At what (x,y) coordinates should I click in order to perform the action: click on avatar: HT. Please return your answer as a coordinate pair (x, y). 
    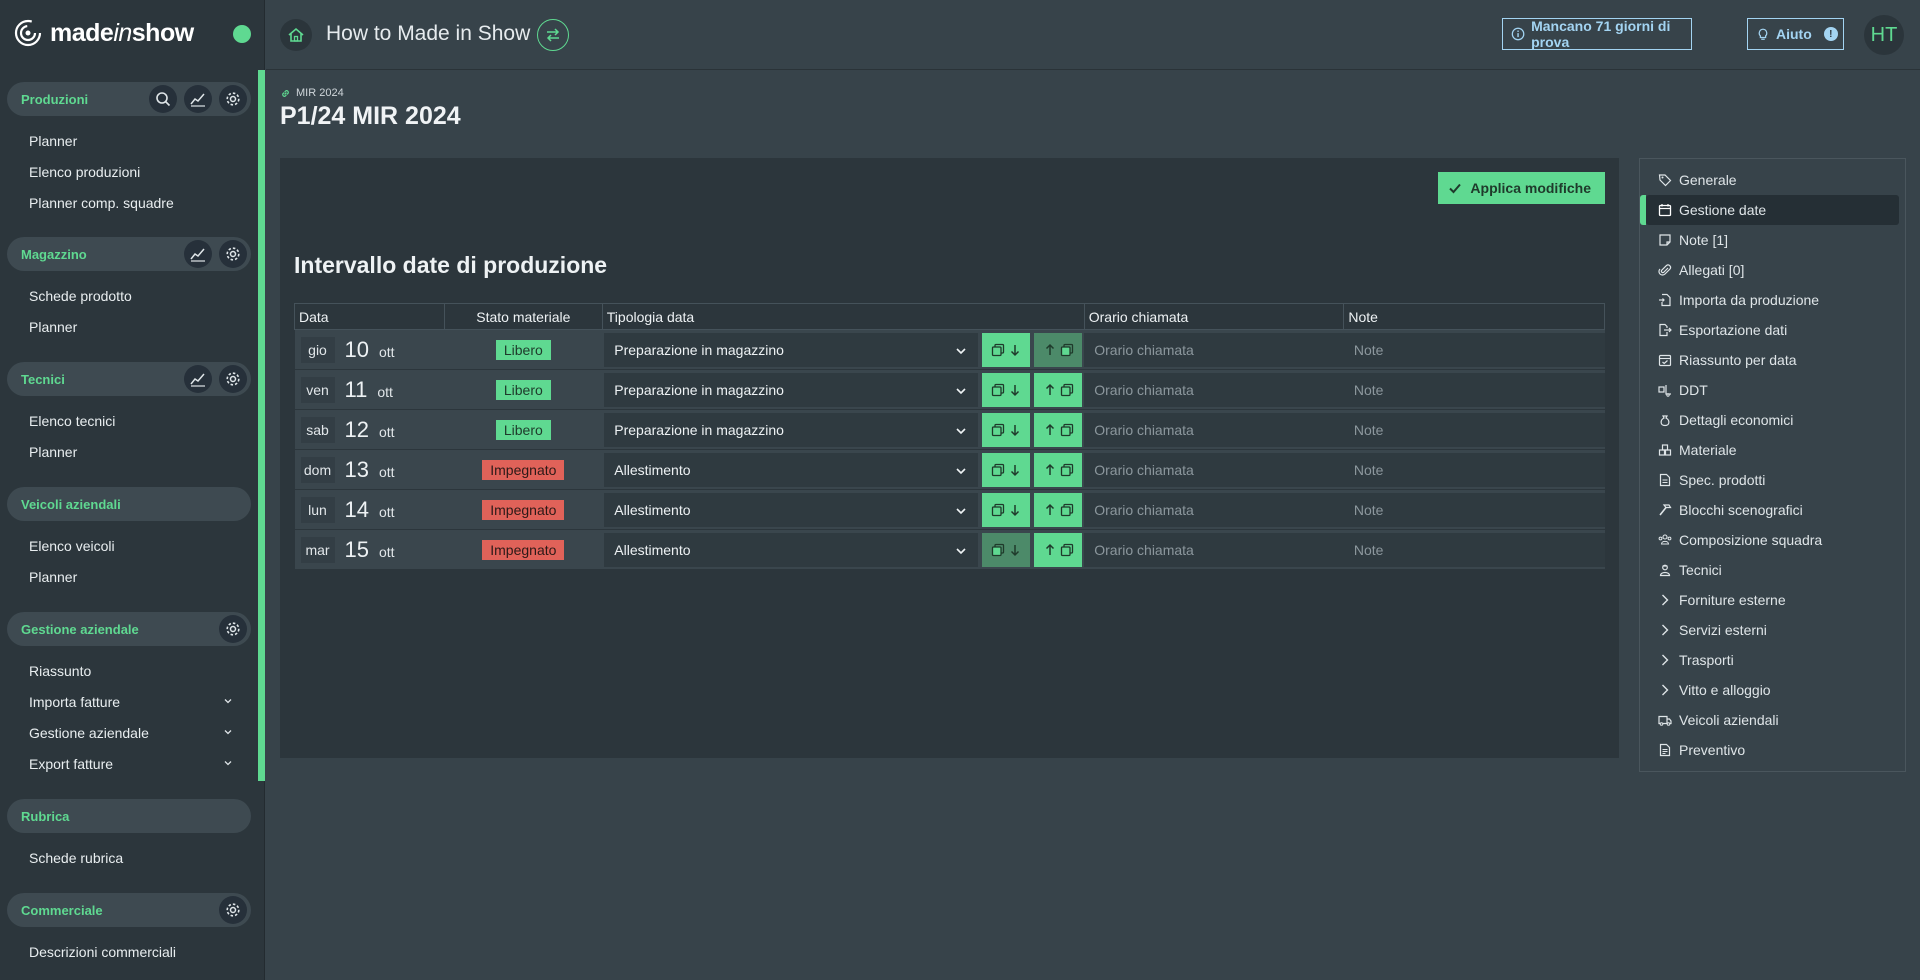
    Looking at the image, I should click on (1884, 35).